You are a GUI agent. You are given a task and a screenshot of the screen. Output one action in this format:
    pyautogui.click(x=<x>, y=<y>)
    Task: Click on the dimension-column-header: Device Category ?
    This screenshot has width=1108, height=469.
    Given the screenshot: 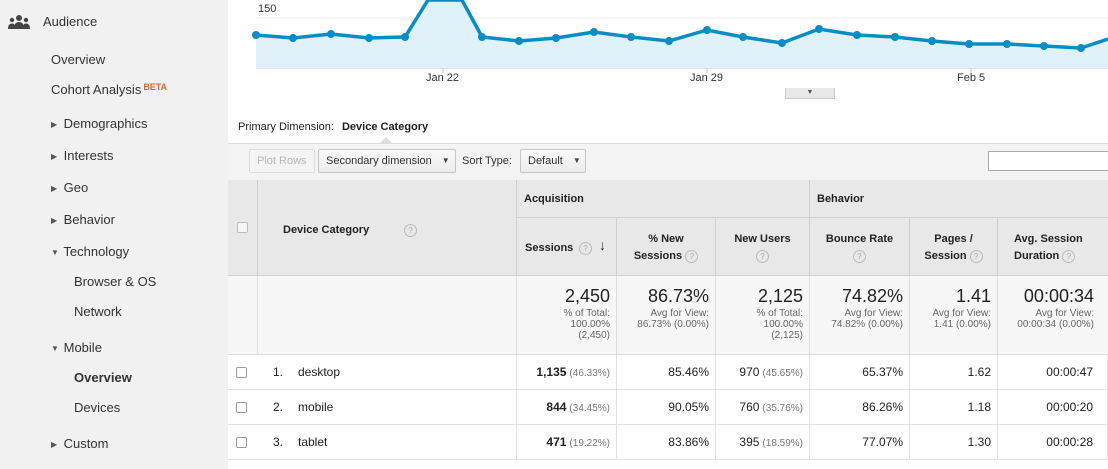 What is the action you would take?
    pyautogui.click(x=387, y=228)
    